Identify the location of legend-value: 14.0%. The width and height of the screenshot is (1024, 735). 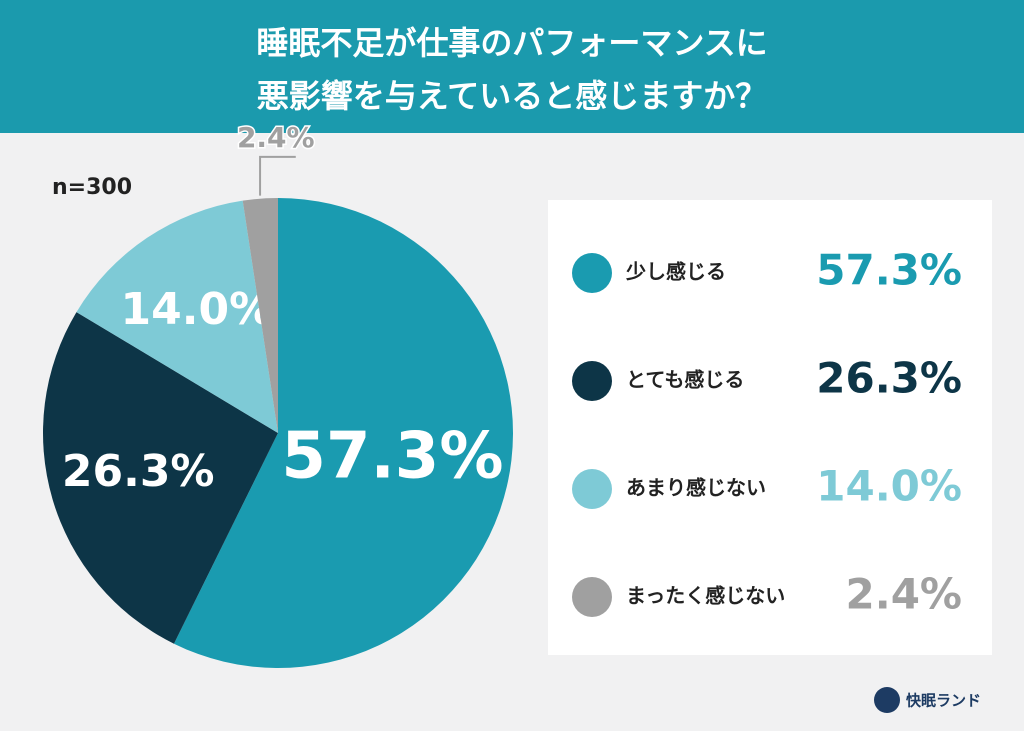
(889, 486).